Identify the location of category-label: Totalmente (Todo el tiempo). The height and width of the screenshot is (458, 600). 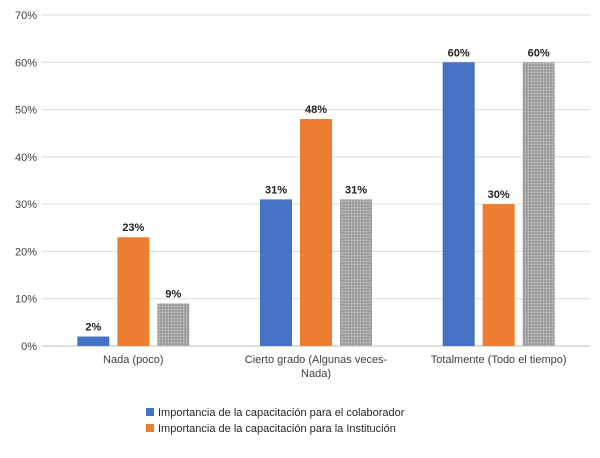
(499, 360).